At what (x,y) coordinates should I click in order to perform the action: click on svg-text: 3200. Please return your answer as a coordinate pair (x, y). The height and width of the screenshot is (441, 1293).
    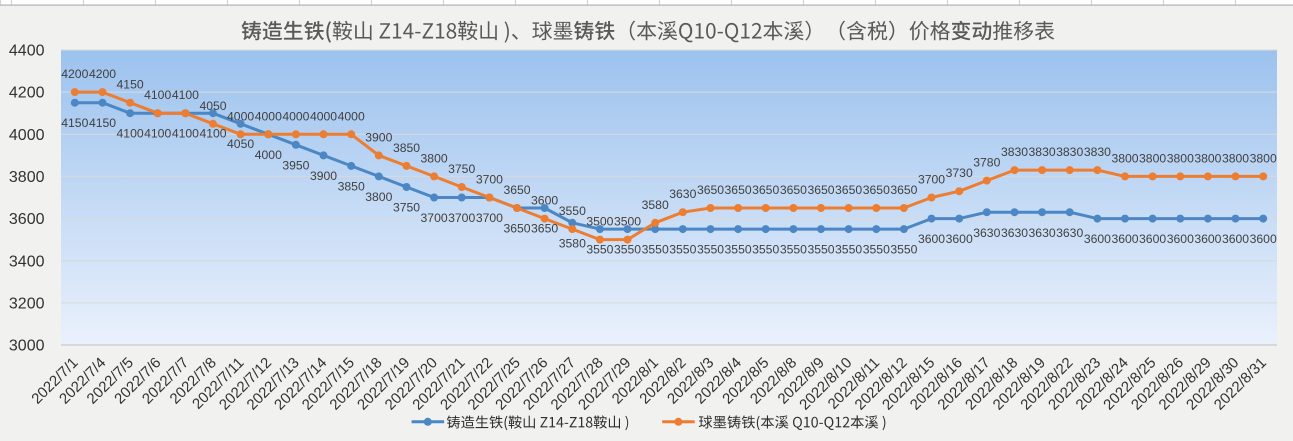
    Looking at the image, I should click on (27, 304).